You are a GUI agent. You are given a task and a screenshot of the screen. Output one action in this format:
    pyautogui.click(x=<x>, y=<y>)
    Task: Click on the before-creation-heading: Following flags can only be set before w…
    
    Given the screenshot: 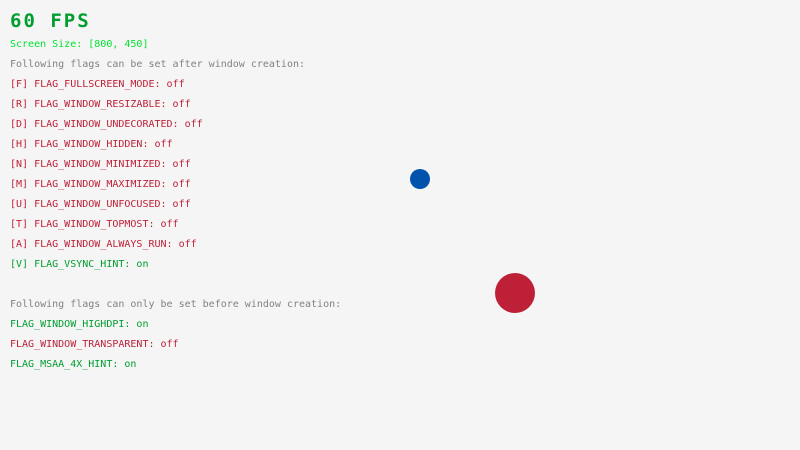 What is the action you would take?
    pyautogui.click(x=176, y=304)
    